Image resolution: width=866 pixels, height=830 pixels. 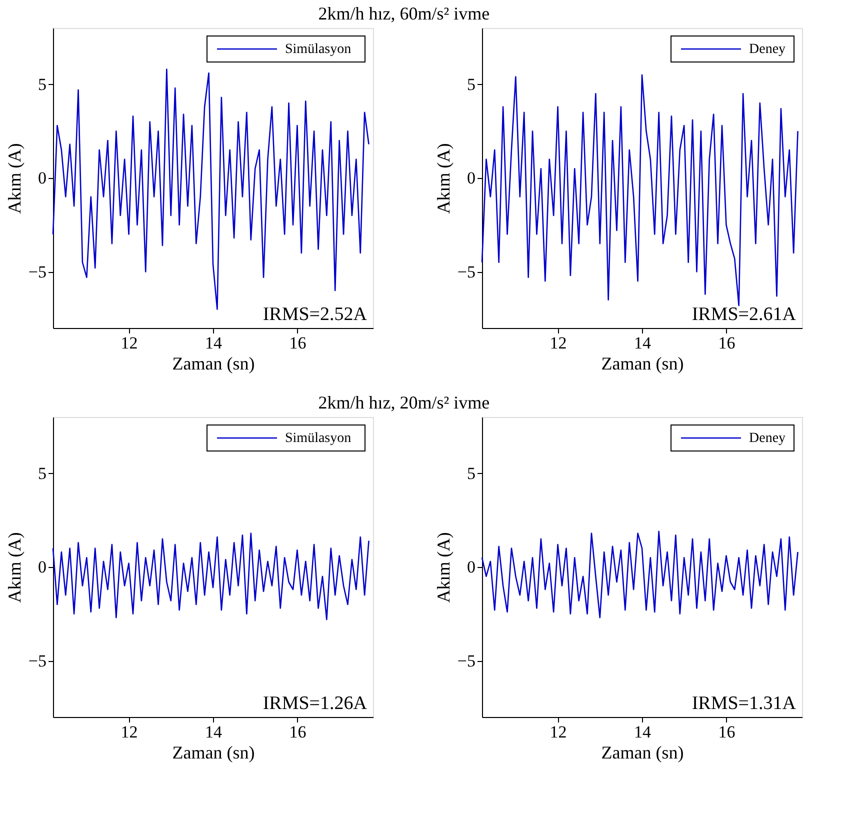 I want to click on annotation: IRMS=2.52A, so click(x=315, y=314).